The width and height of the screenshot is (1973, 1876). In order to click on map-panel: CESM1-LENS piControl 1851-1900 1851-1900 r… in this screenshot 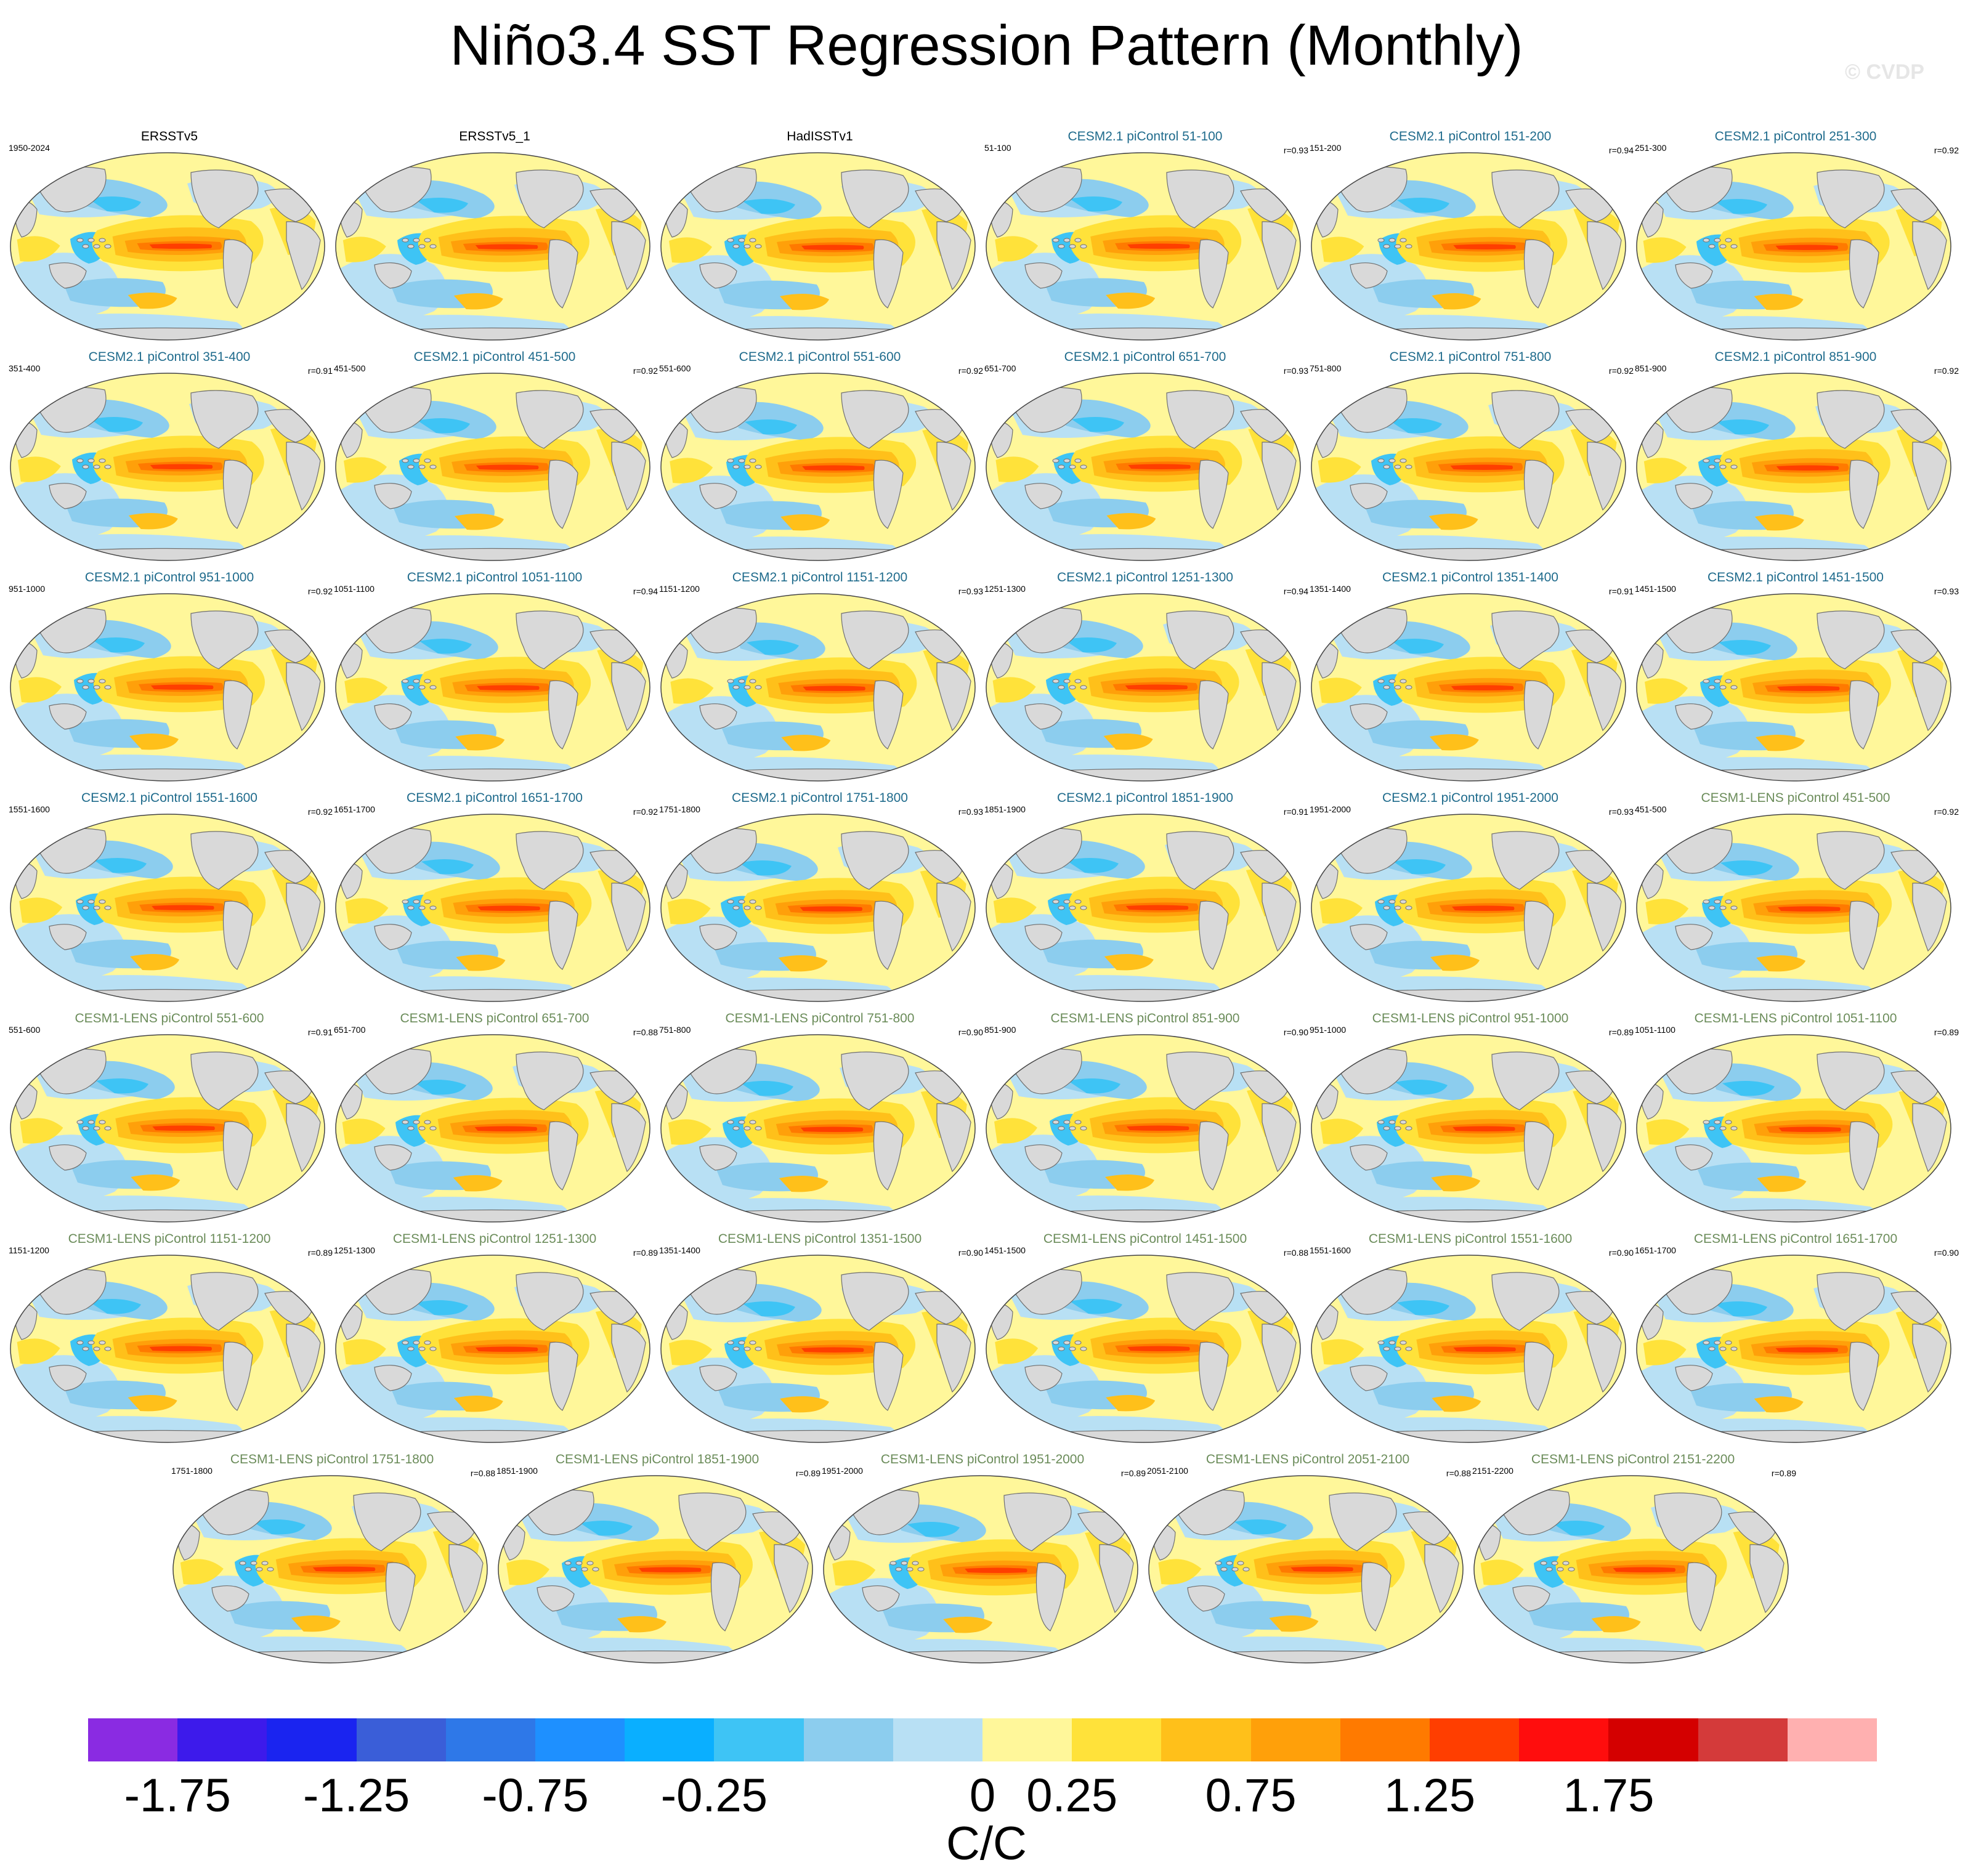, I will do `click(657, 1562)`.